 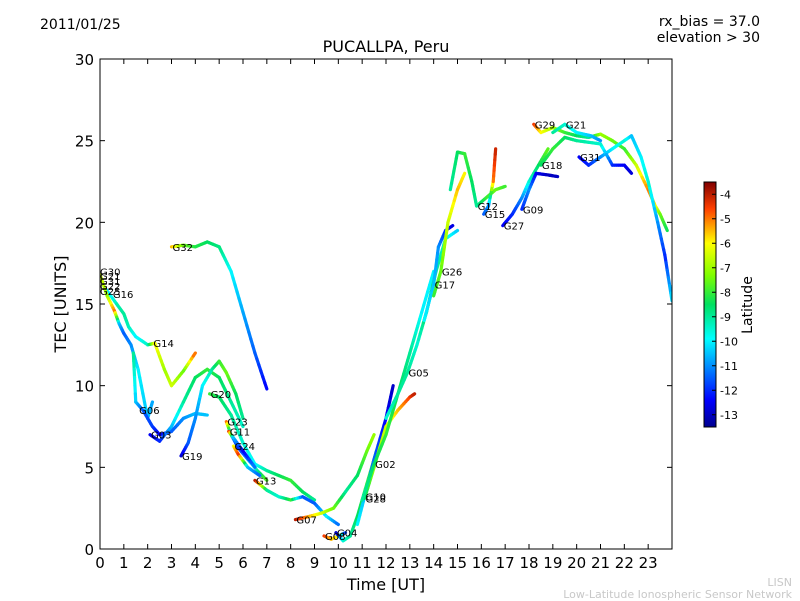 I want to click on series-label: G07, so click(x=306, y=521).